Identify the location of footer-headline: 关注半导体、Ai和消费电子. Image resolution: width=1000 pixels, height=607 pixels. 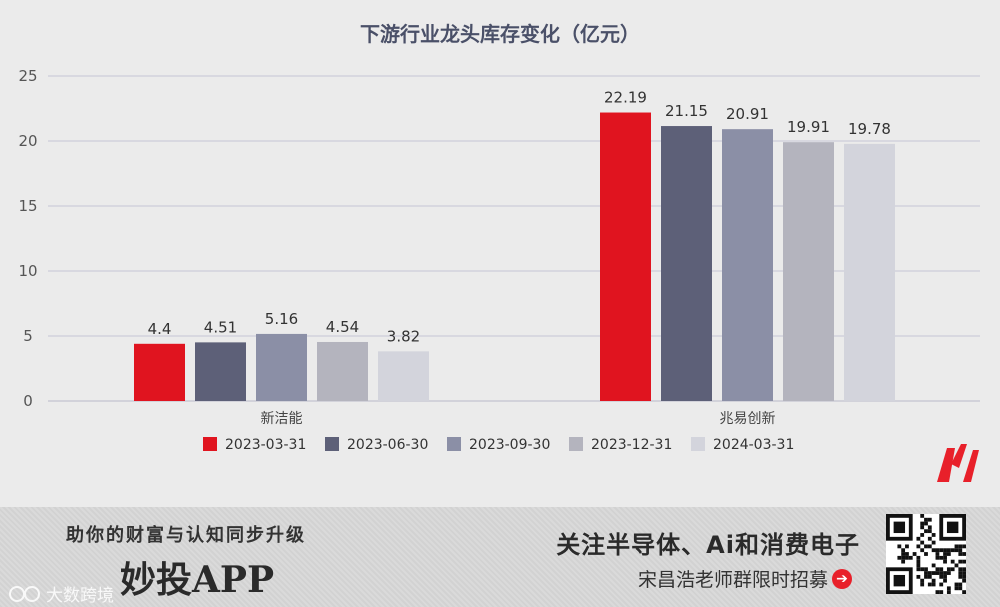
(708, 545).